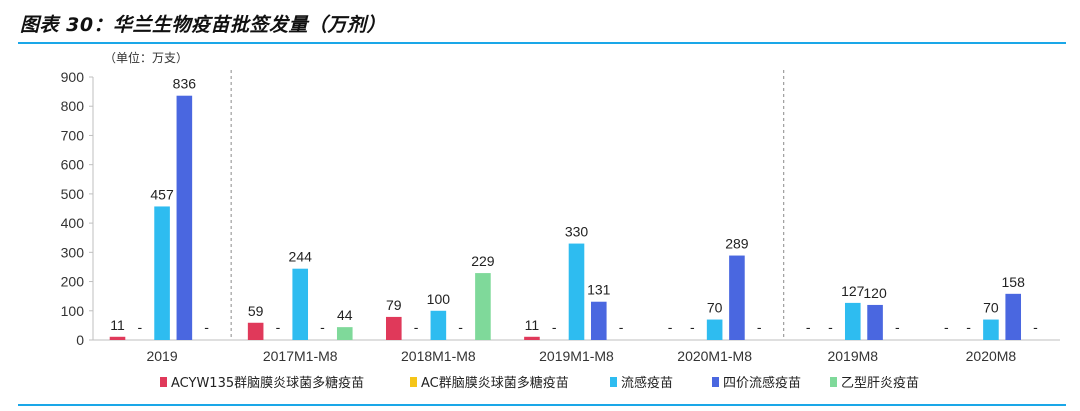 This screenshot has height=411, width=1080. I want to click on data-label: 59, so click(256, 311).